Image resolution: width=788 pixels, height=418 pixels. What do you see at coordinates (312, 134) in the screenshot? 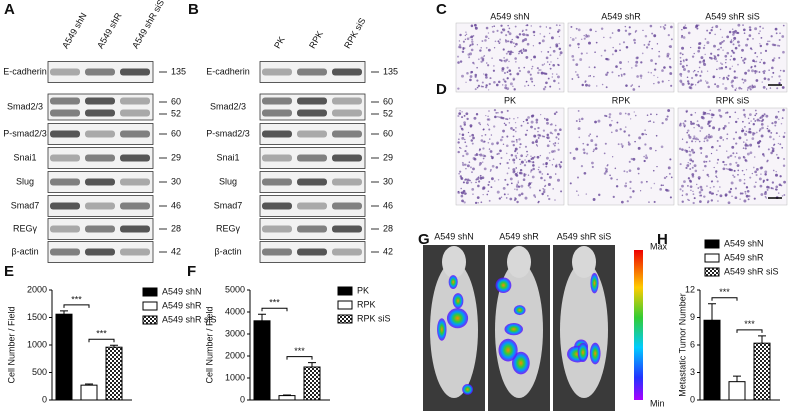
I see `blot-box` at bounding box center [312, 134].